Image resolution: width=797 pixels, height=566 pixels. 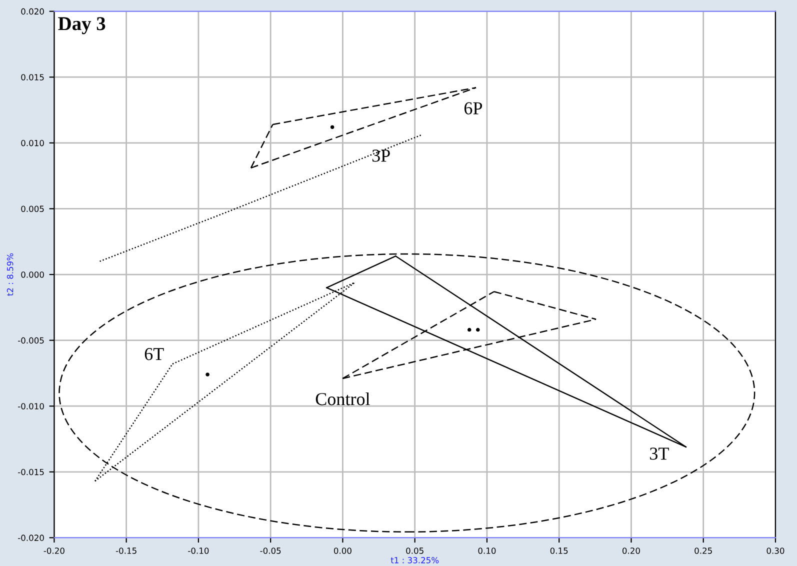 What do you see at coordinates (198, 551) in the screenshot?
I see `x-tick-label: -0.10` at bounding box center [198, 551].